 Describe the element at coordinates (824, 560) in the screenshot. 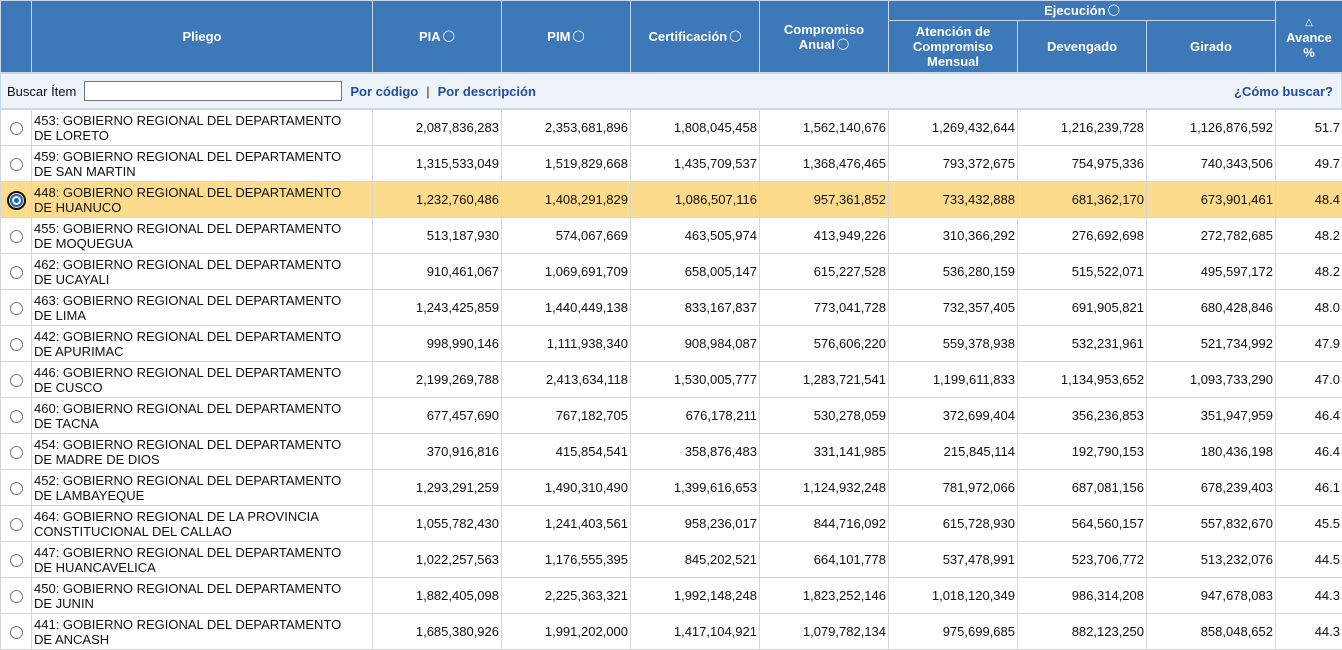

I see `compromiso-anual-cell: 664,101,778` at that location.